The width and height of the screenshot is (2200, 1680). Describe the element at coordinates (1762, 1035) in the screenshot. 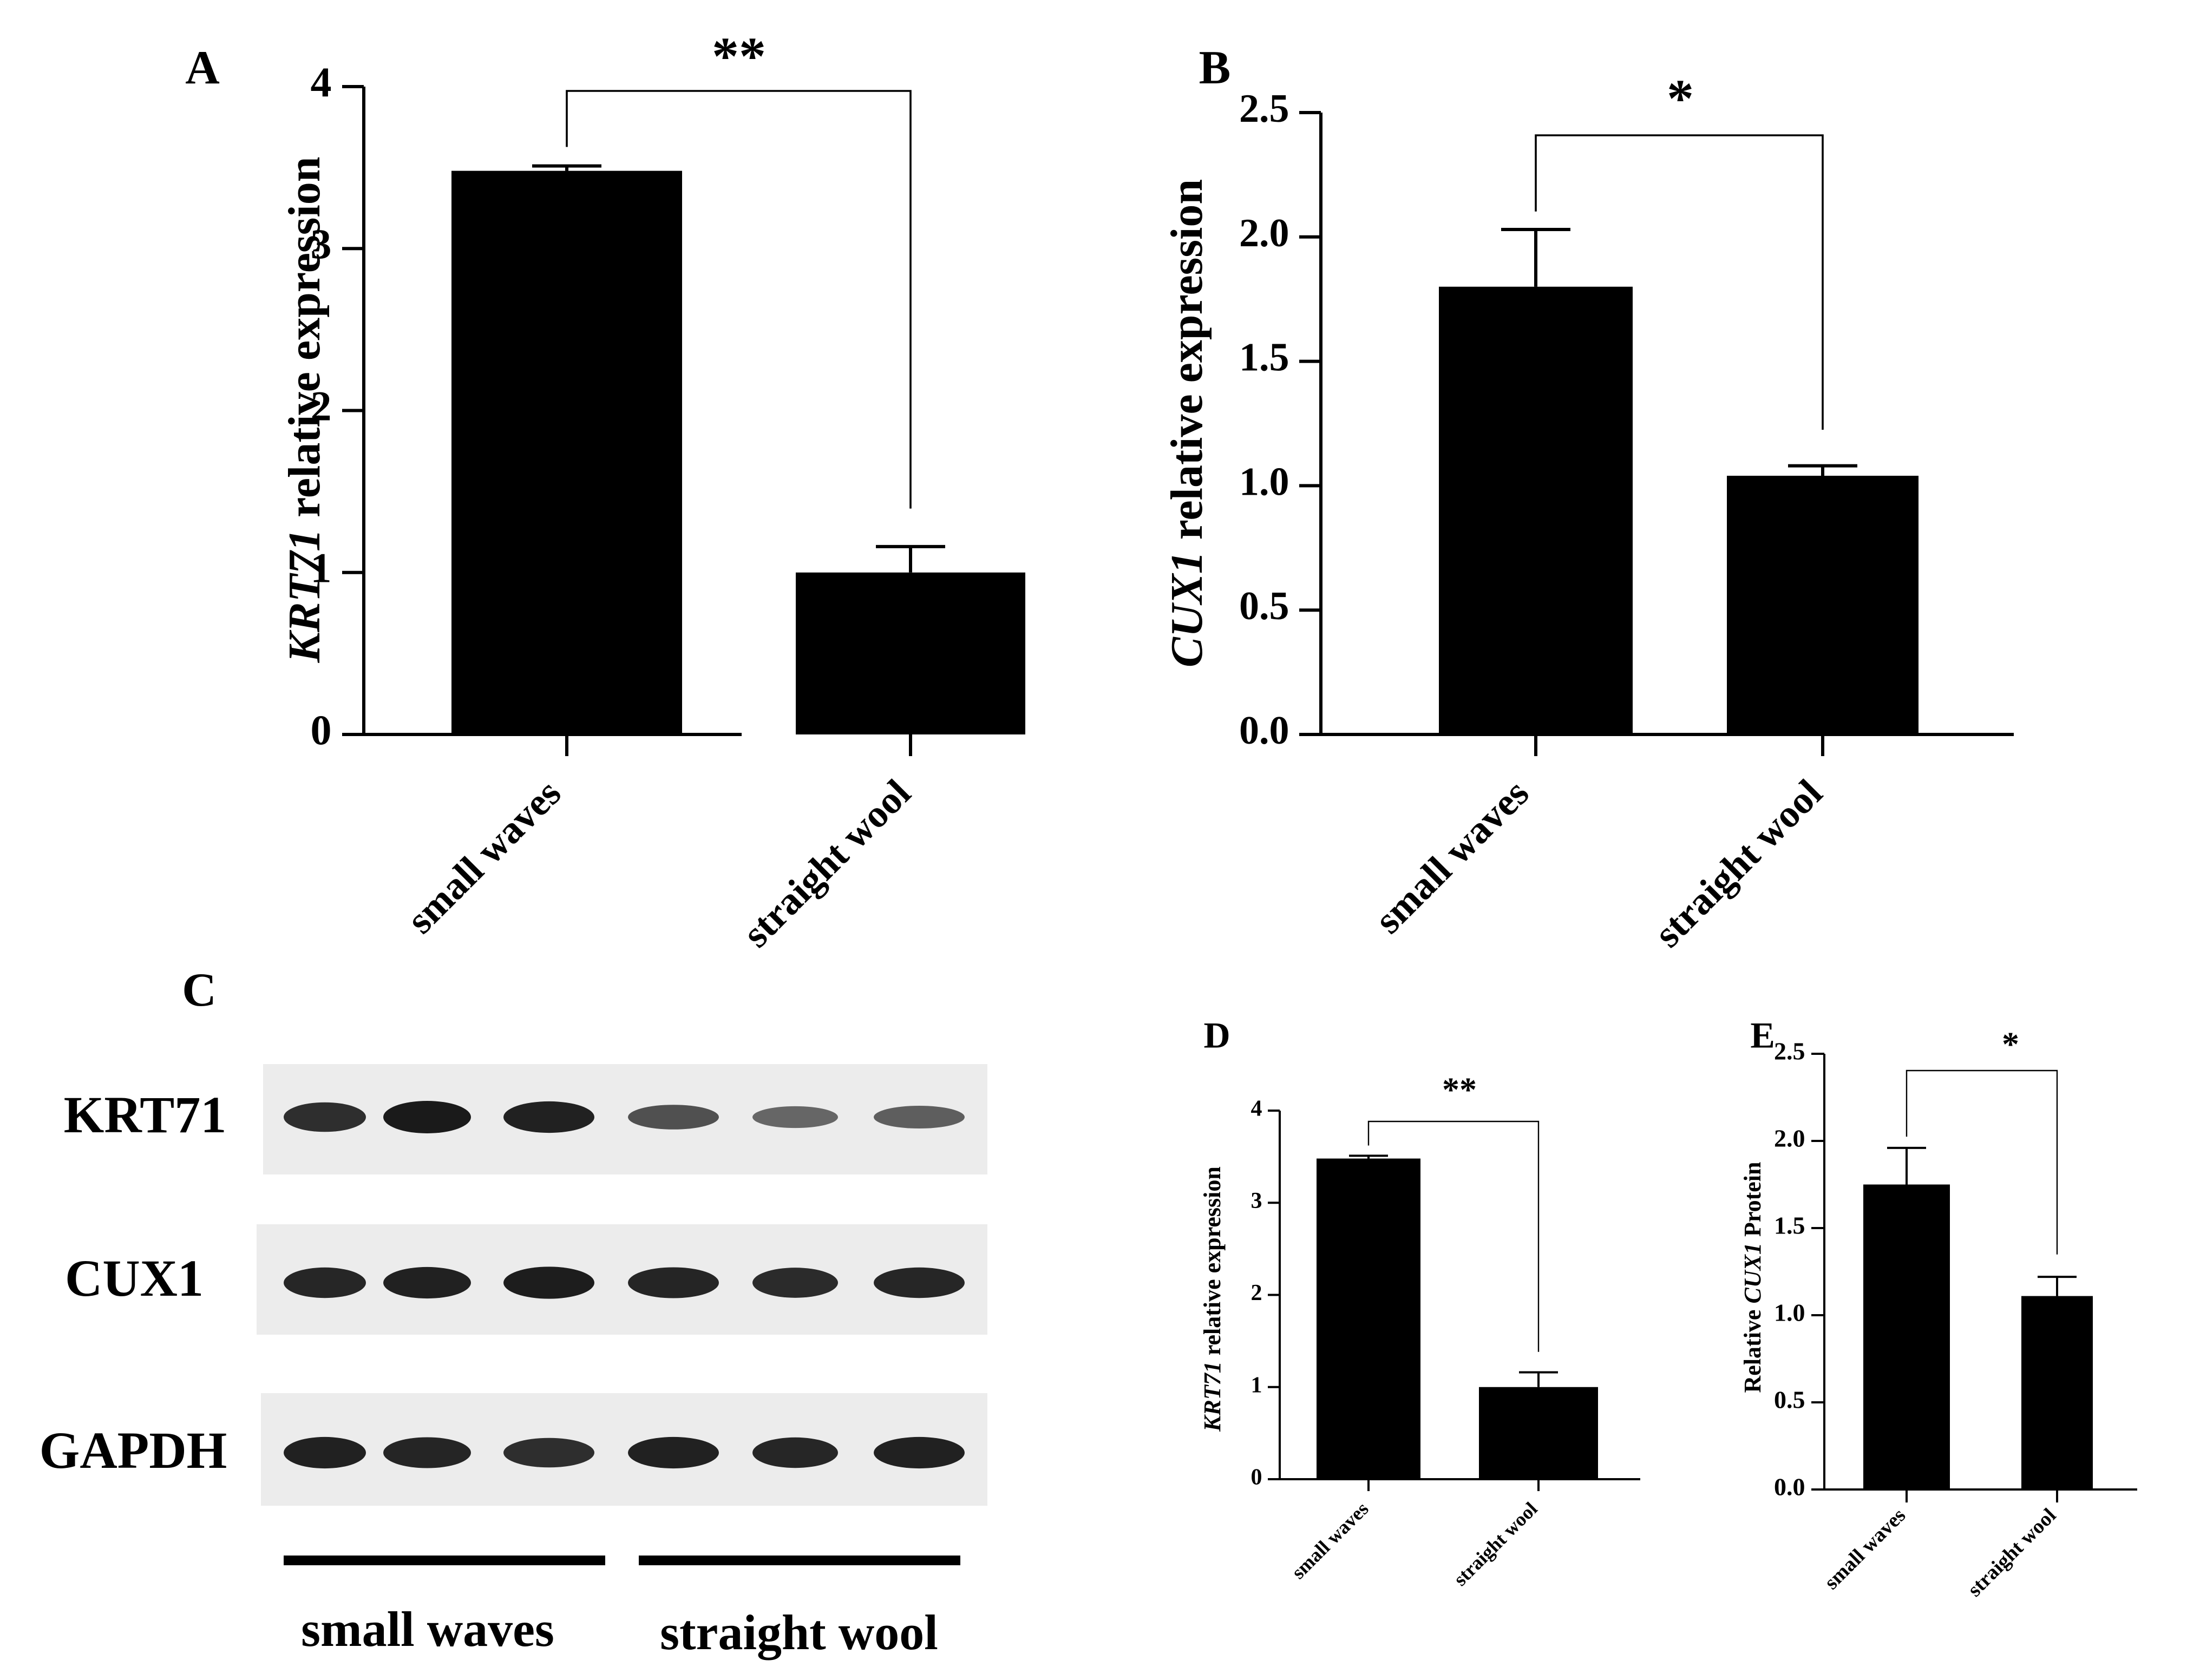

I see `panel-letter: E` at that location.